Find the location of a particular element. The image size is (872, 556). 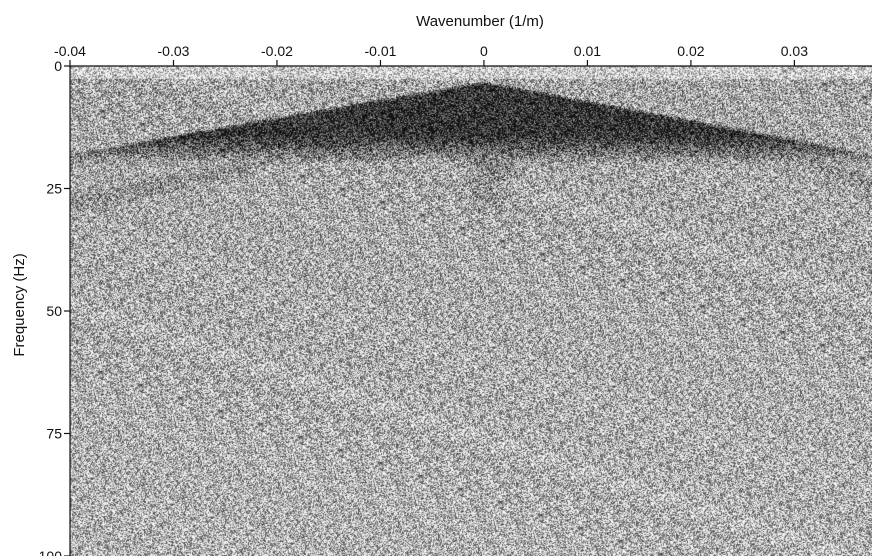

x-tick-label: 0 is located at coordinates (484, 51).